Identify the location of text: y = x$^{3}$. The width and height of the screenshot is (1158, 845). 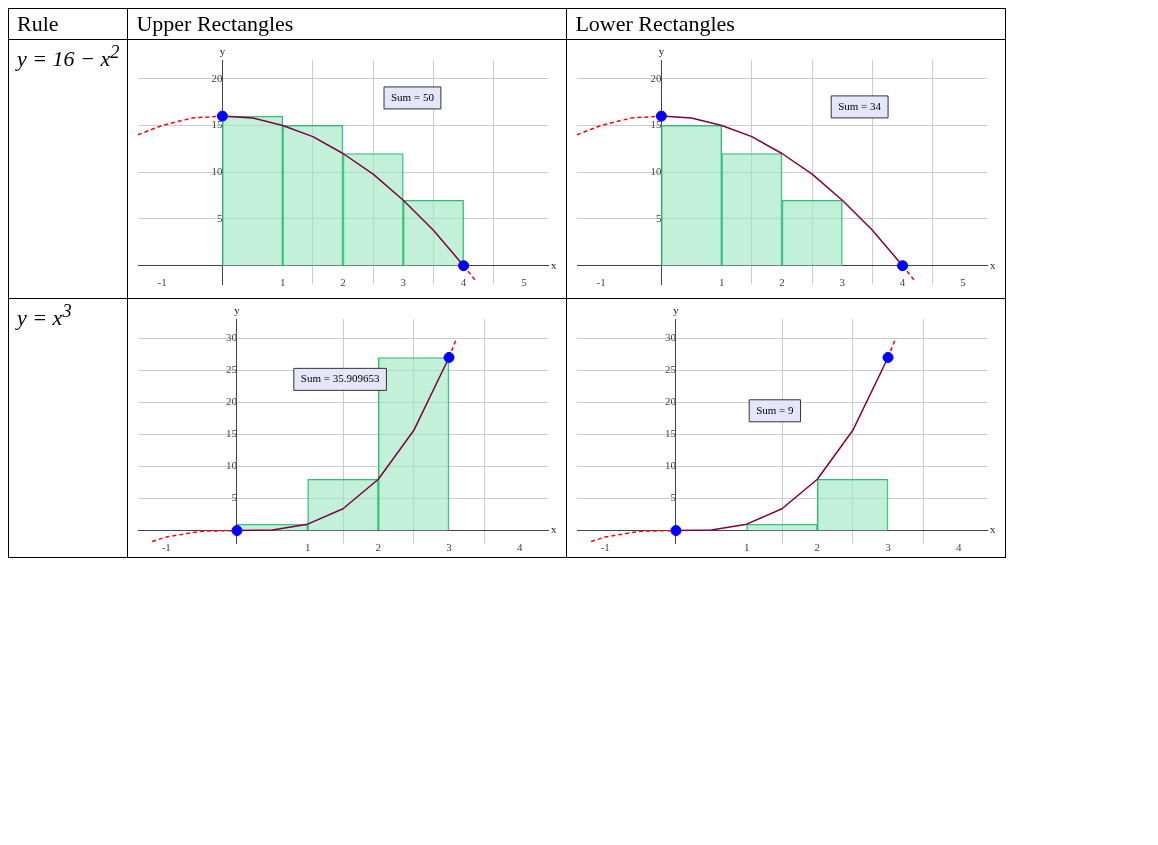
(68, 428).